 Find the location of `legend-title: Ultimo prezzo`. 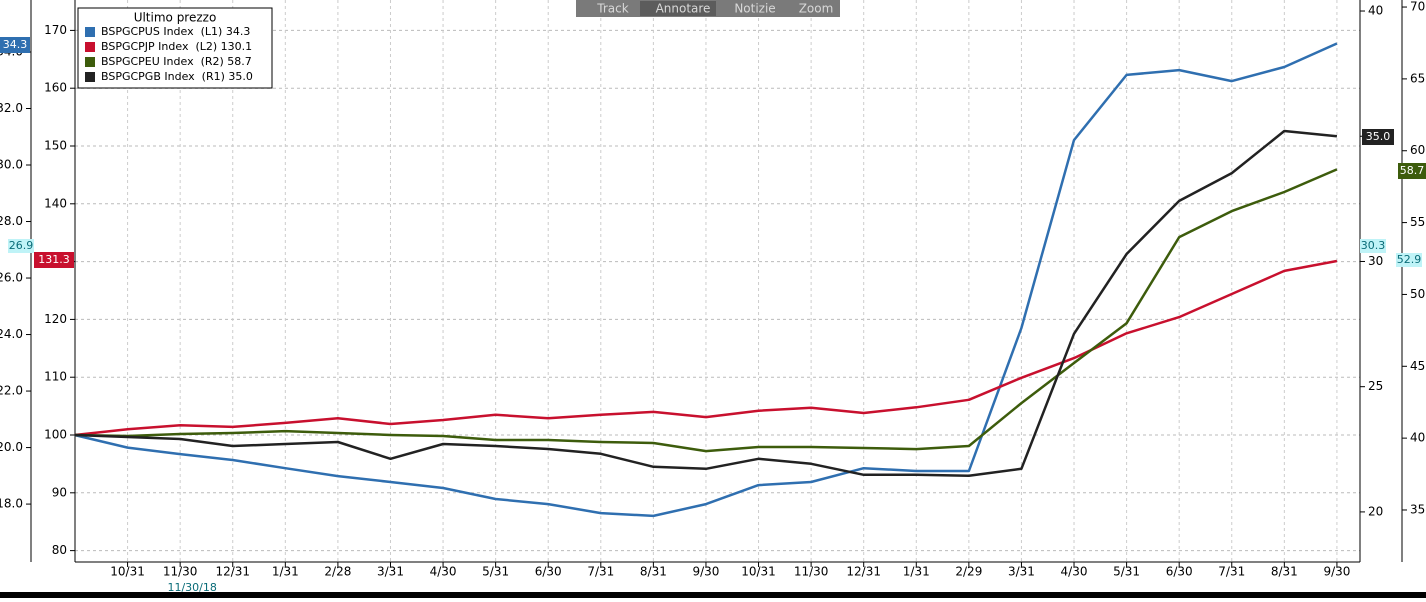

legend-title: Ultimo prezzo is located at coordinates (175, 18).